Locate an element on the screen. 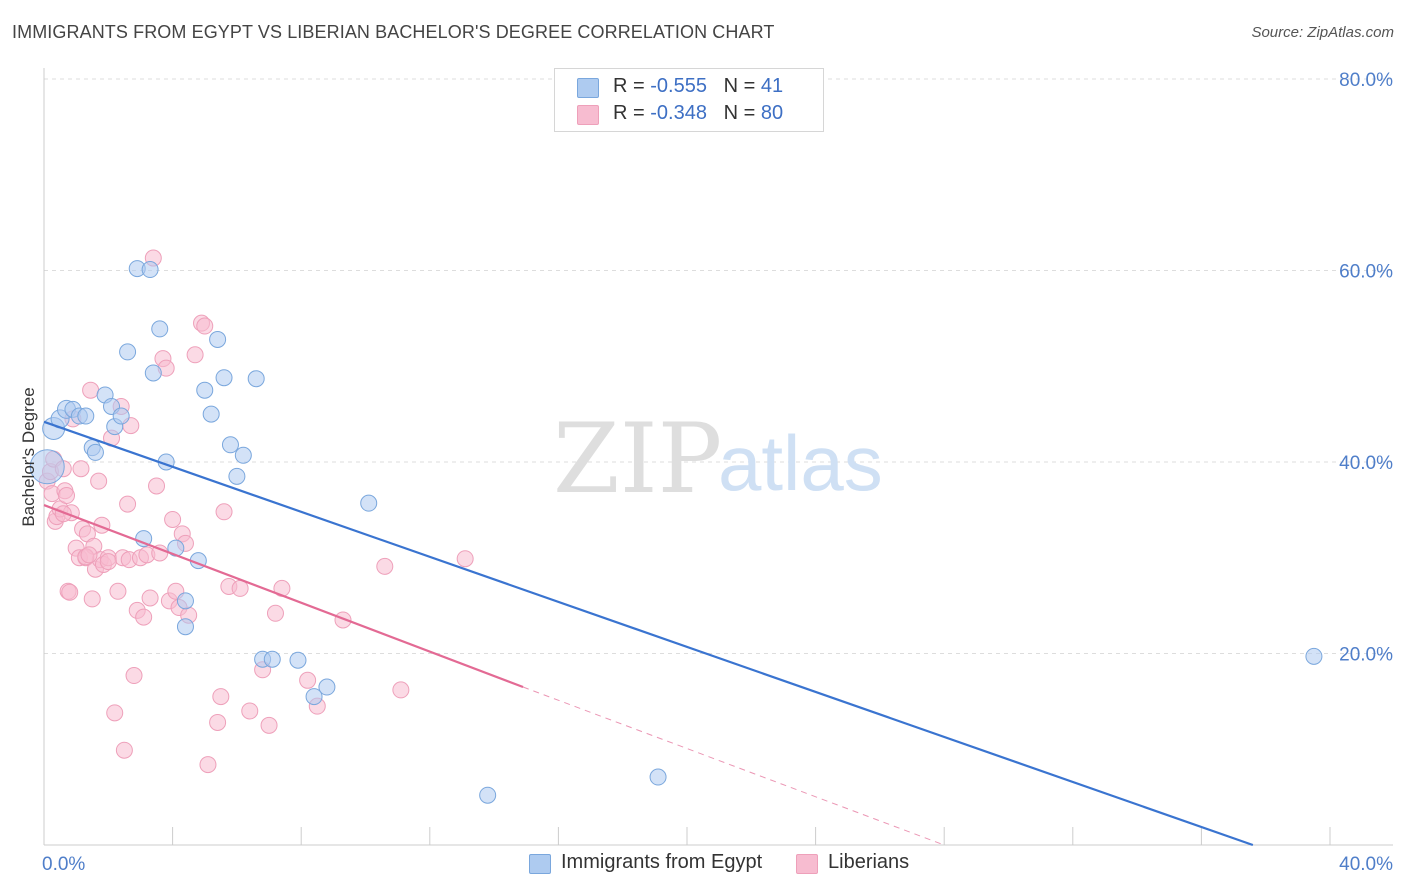 This screenshot has height=892, width=1406. series-swatch-egypt is located at coordinates (540, 864).